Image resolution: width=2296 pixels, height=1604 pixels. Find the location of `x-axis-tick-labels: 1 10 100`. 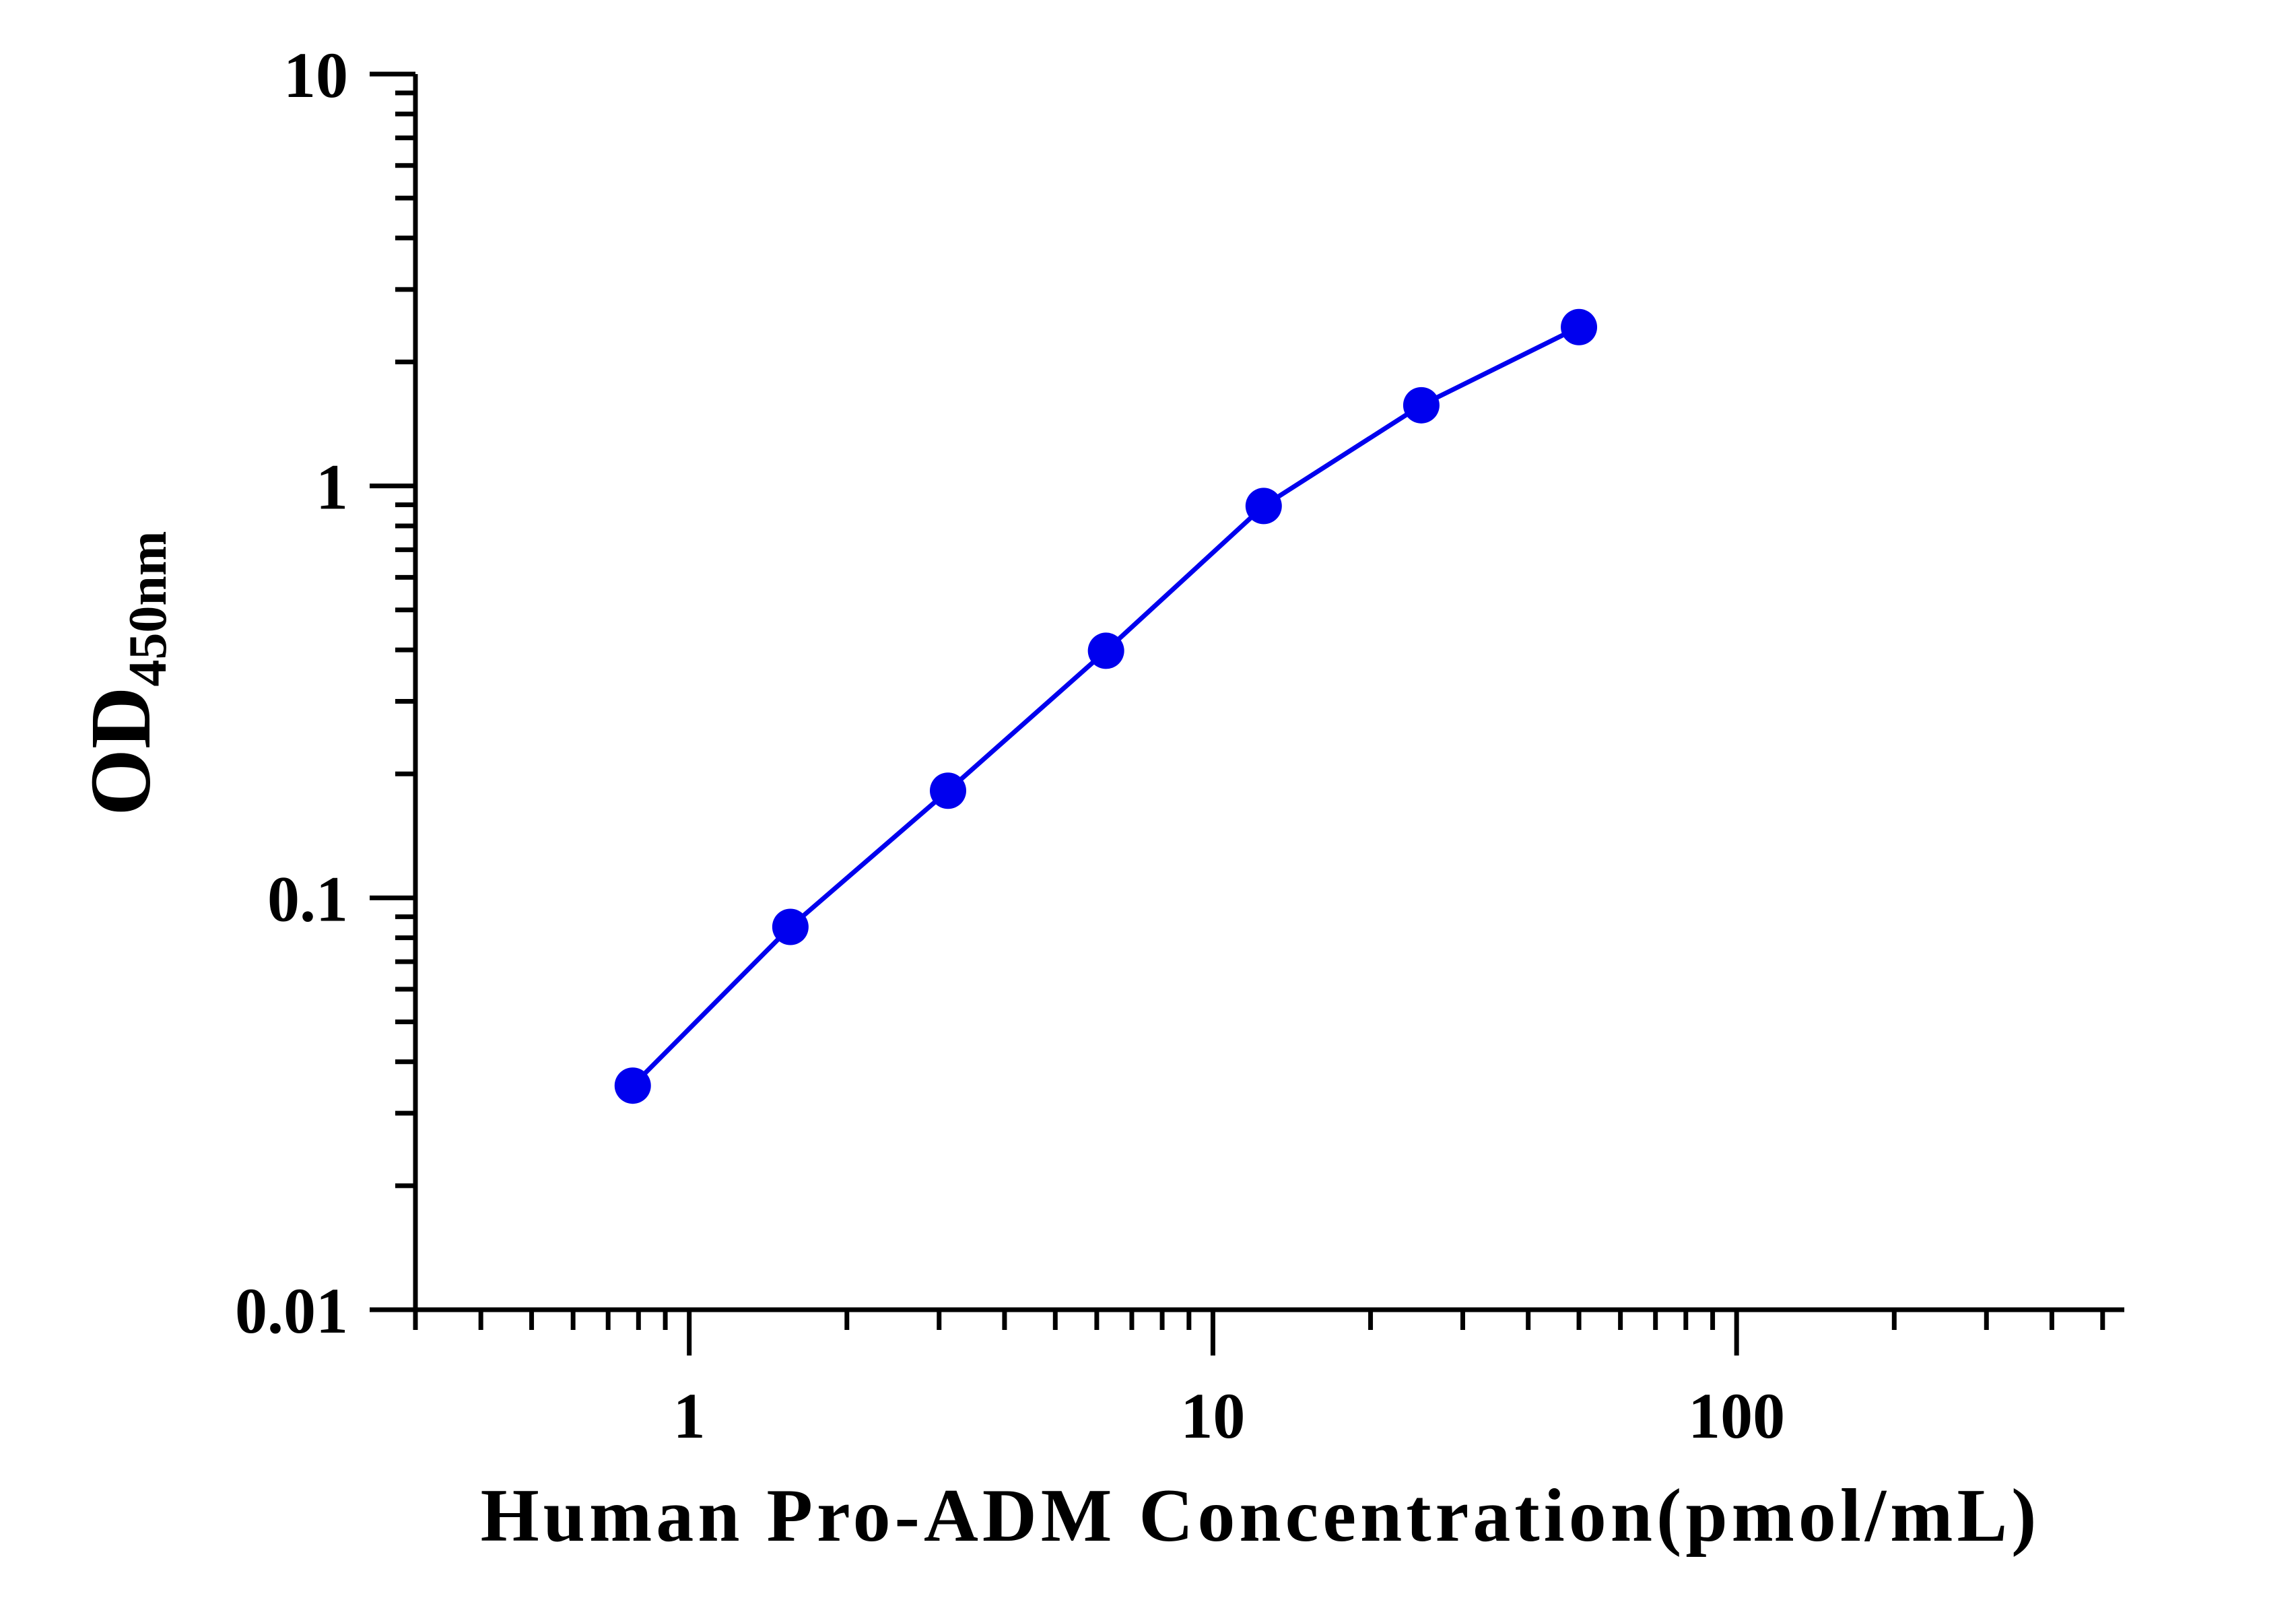

x-axis-tick-labels: 1 10 100 is located at coordinates (1229, 1416).